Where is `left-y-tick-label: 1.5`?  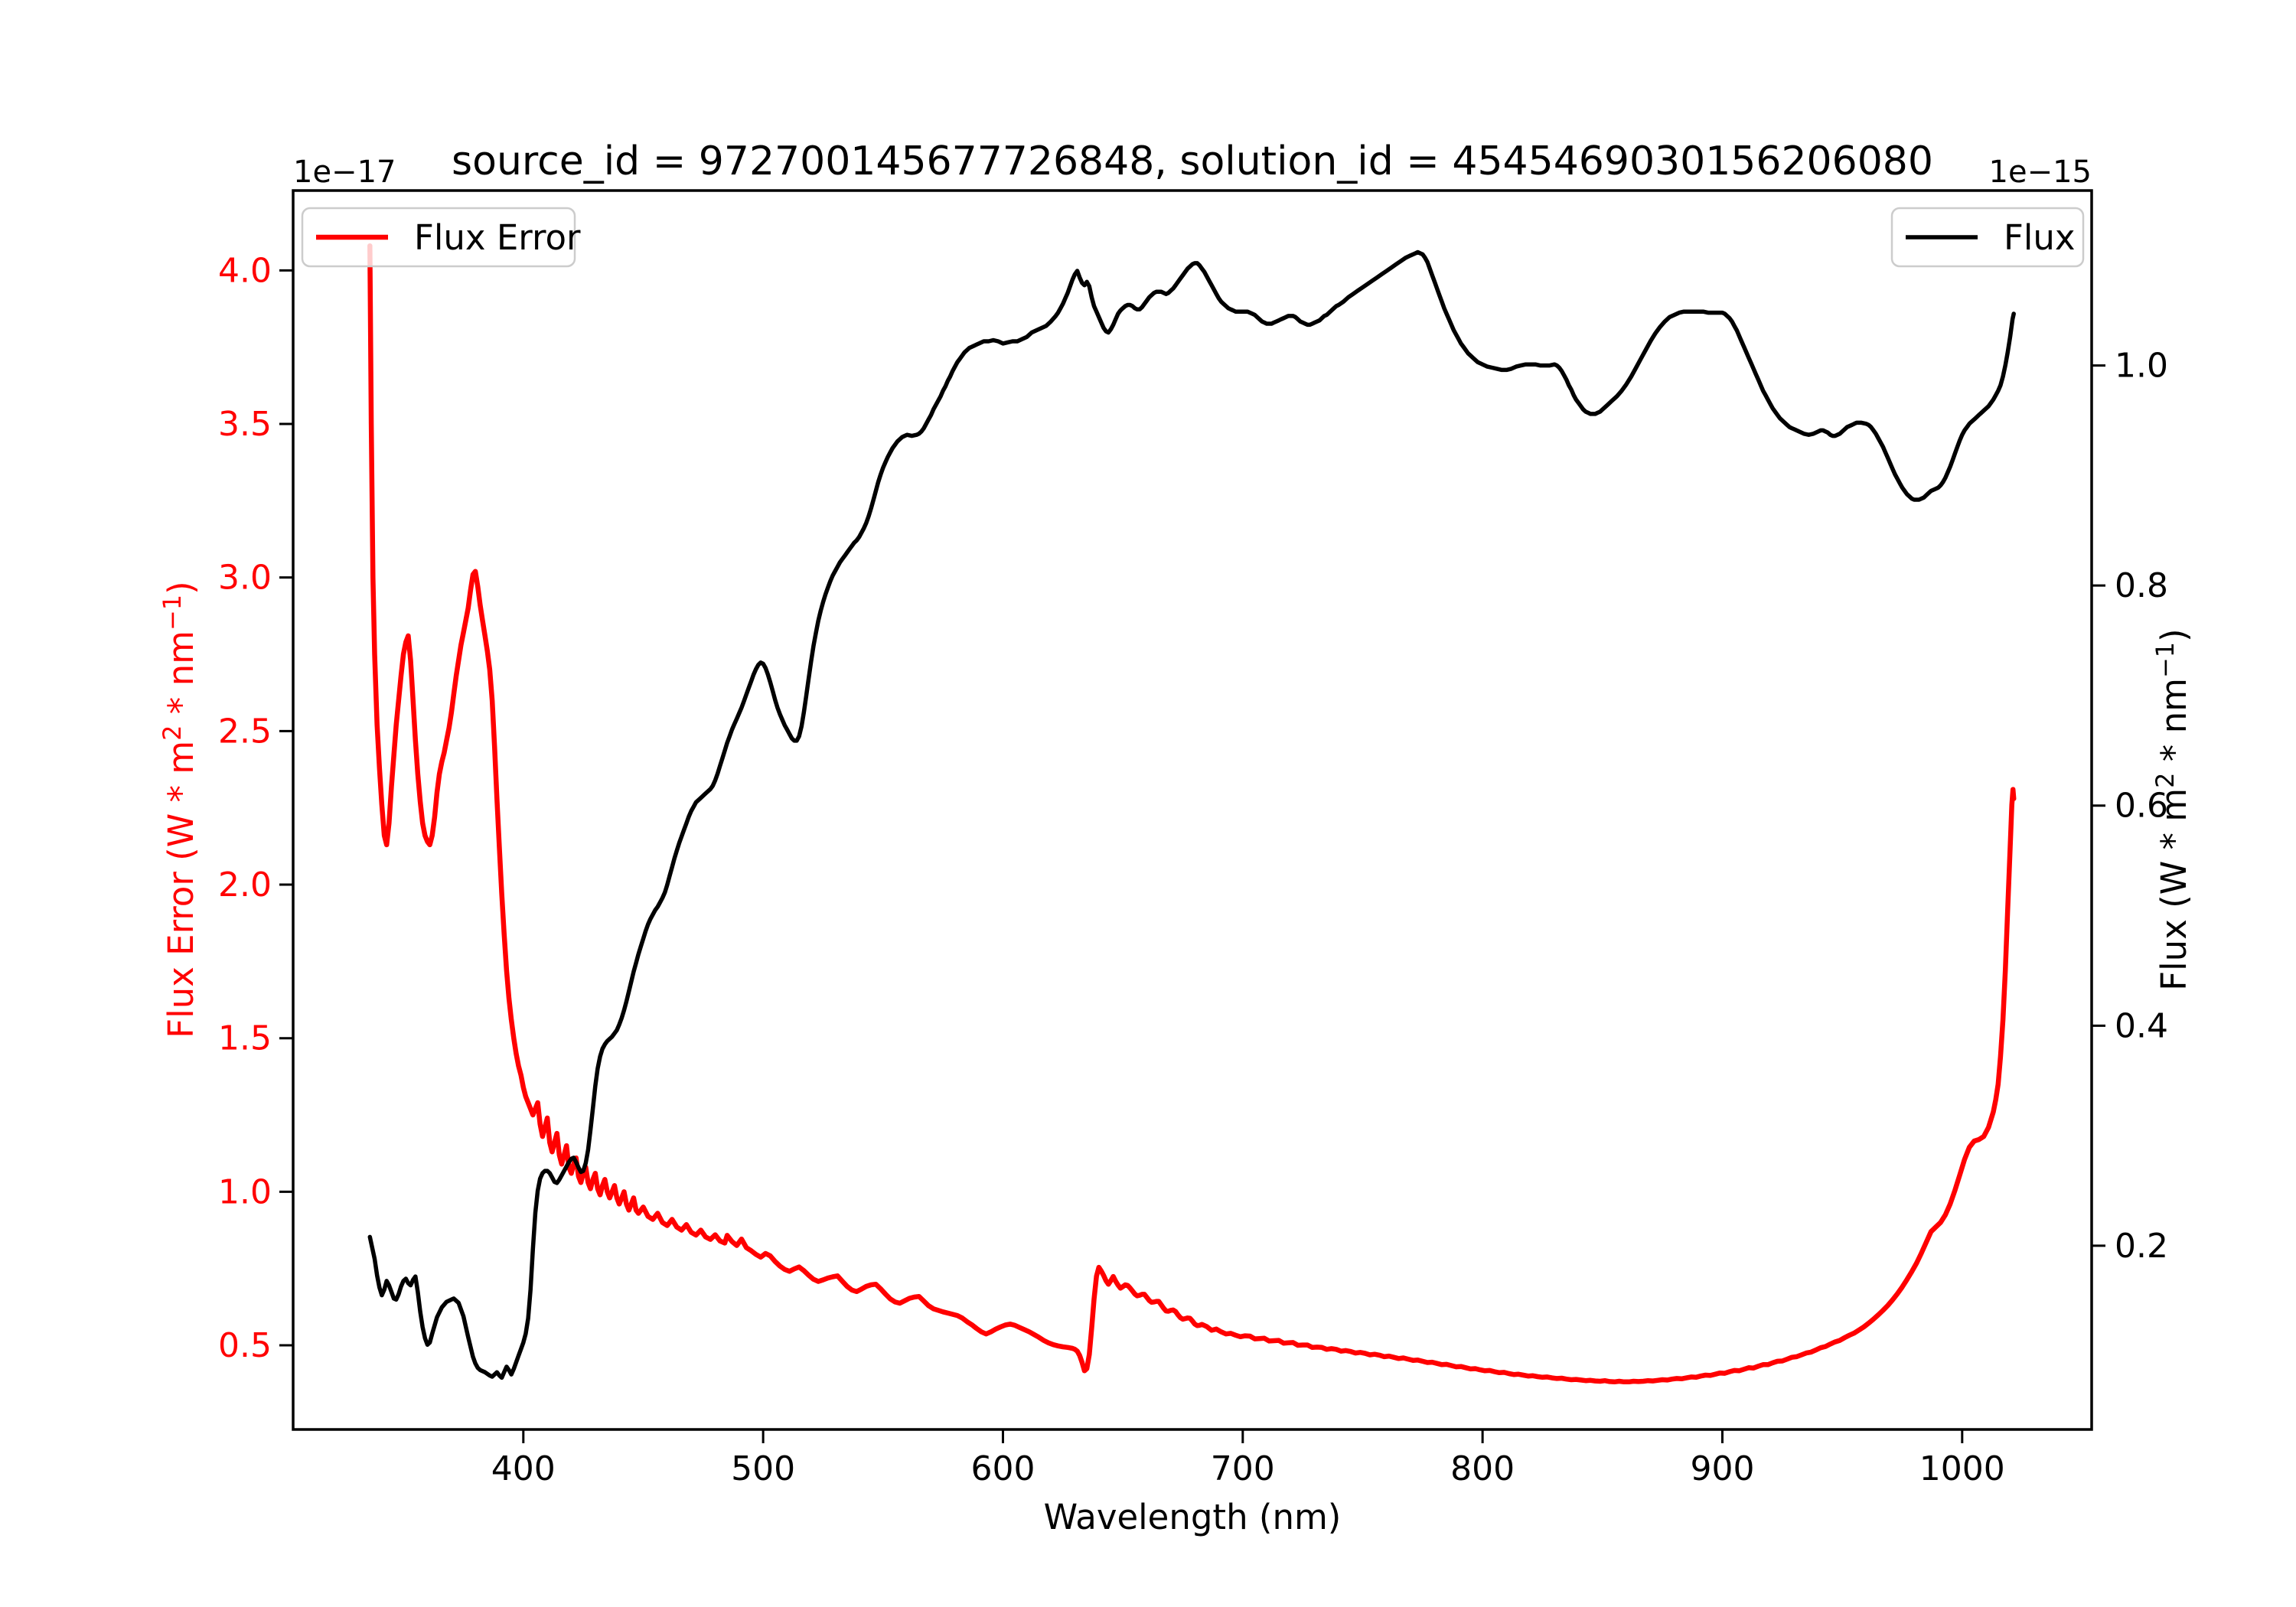
left-y-tick-label: 1.5 is located at coordinates (245, 1038).